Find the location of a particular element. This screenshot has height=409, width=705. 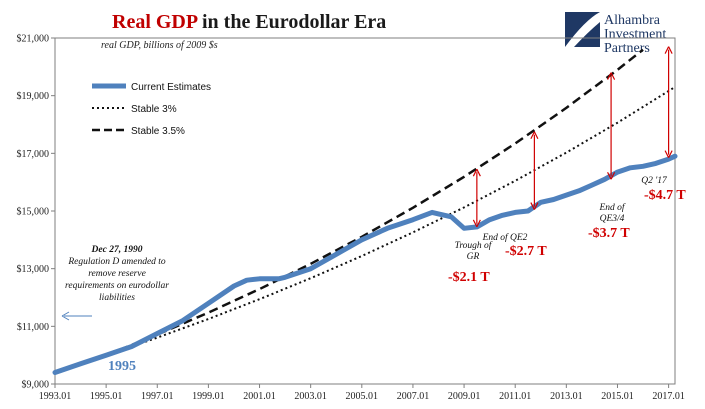

chart-title: Real GDP in the Eurodollar Era is located at coordinates (249, 22).